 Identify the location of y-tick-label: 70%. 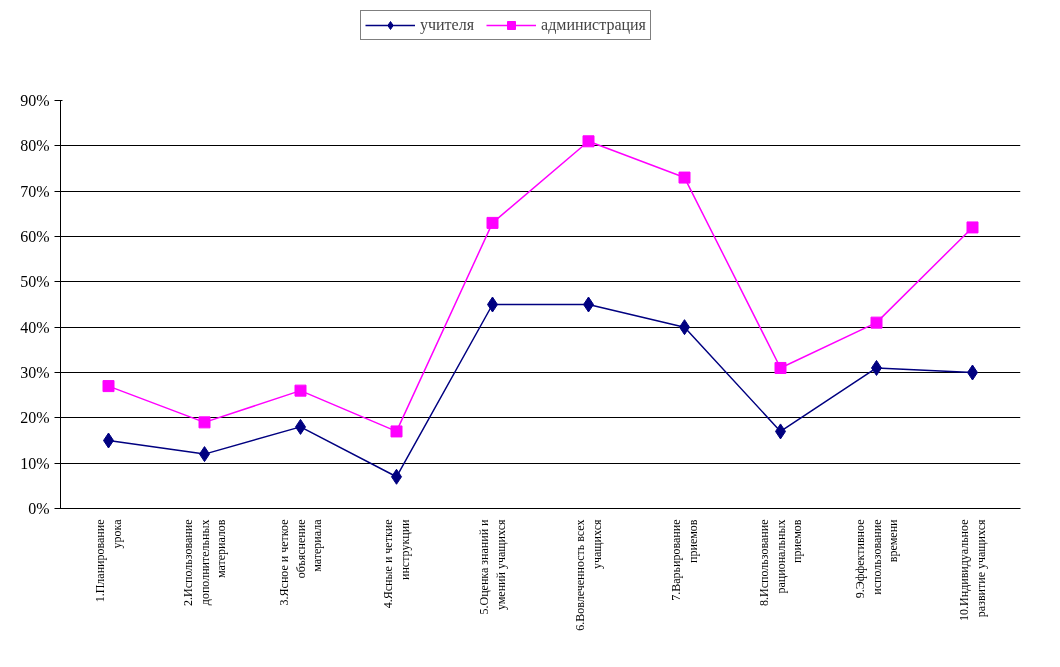
(35, 191).